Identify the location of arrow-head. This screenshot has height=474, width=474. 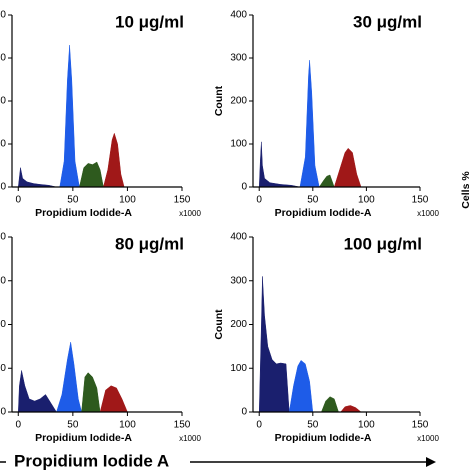
(431, 462).